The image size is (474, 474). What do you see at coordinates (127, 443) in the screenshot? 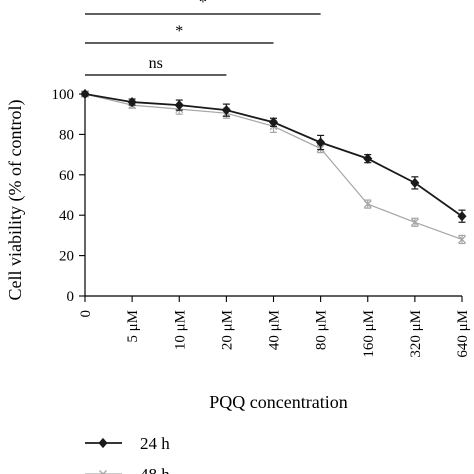
I see `legend-item: 24 h` at bounding box center [127, 443].